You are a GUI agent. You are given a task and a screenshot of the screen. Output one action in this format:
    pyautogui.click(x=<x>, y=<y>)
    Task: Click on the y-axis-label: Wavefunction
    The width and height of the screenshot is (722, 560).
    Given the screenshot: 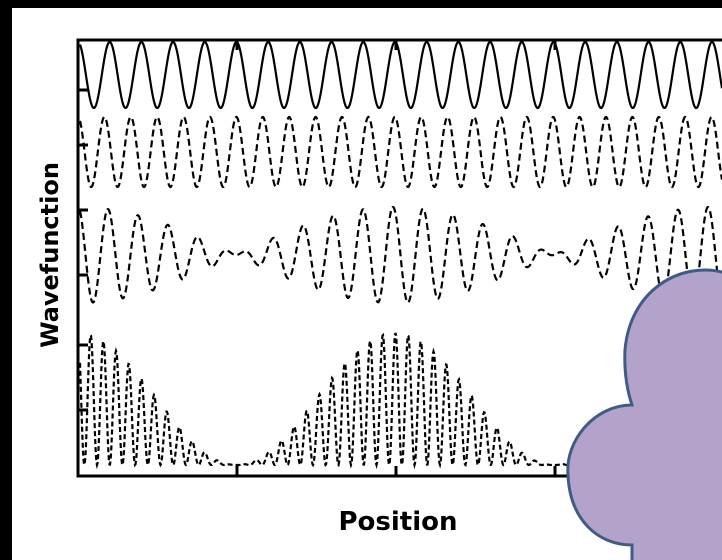 What is the action you would take?
    pyautogui.click(x=50, y=255)
    